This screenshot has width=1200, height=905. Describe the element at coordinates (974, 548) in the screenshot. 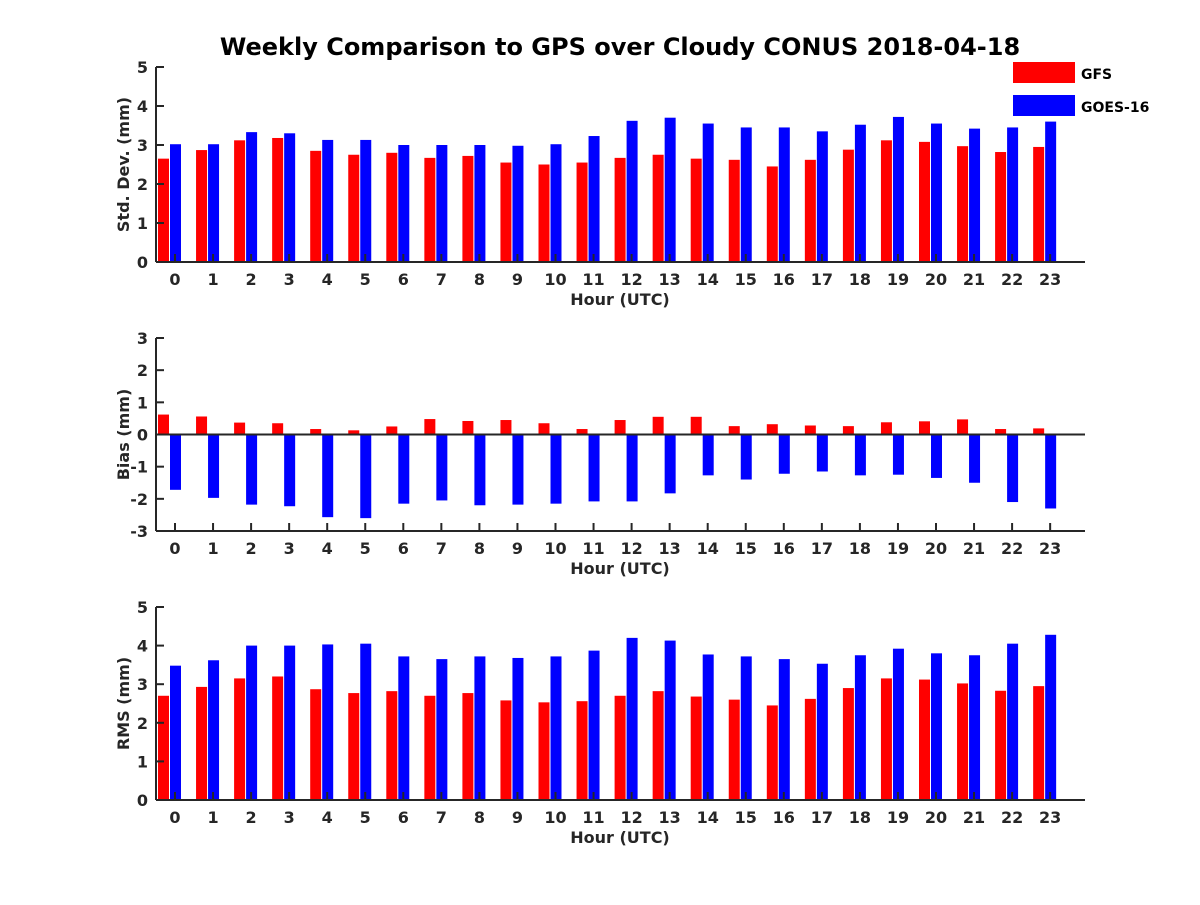

I see `x-tick-label-bias: 21` at that location.